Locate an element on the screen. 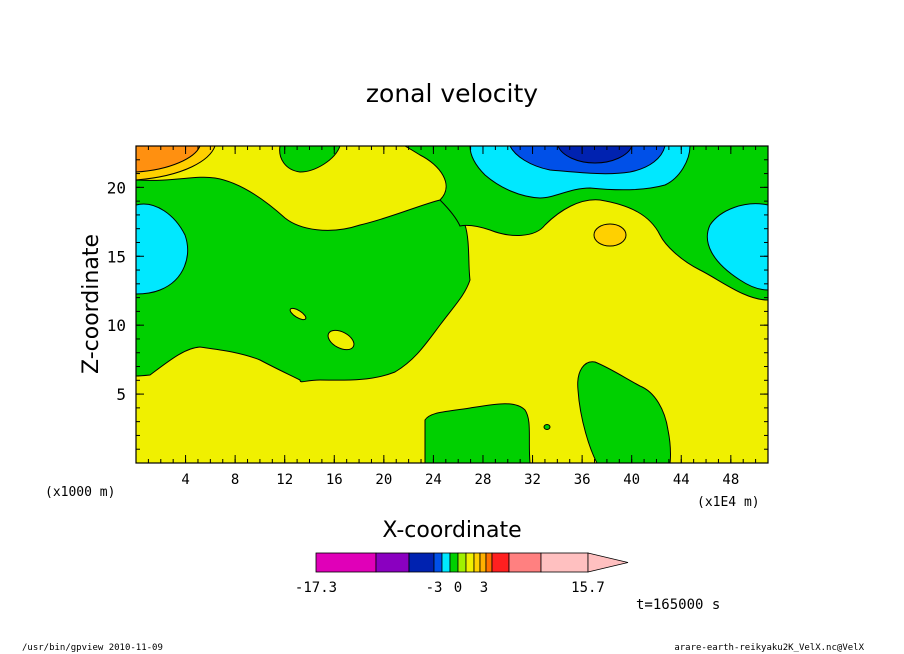  x-tick-label: 28 is located at coordinates (483, 480).